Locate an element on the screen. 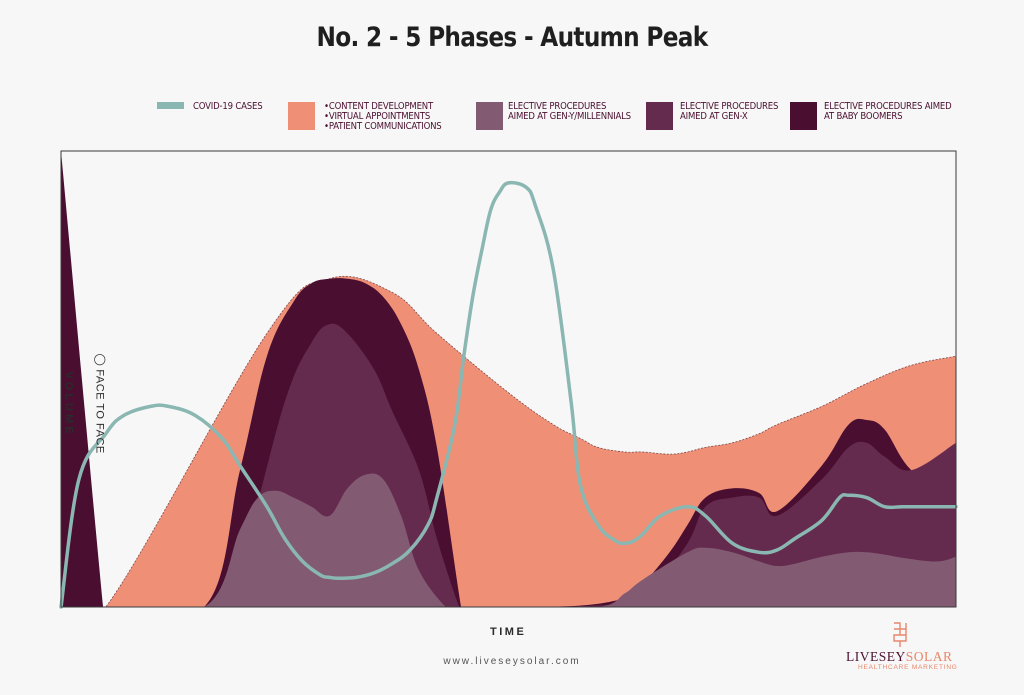 This screenshot has width=1024, height=695. legend-swatch-covid is located at coordinates (170, 105).